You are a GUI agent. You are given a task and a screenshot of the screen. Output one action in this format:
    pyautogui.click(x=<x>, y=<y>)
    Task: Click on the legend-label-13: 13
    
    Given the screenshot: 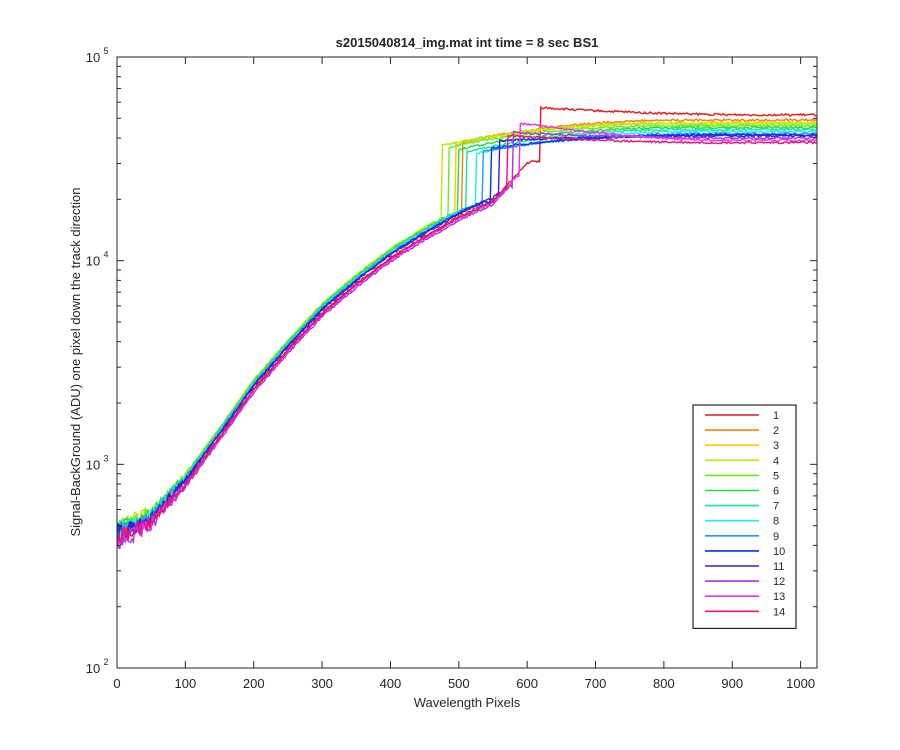 What is the action you would take?
    pyautogui.click(x=779, y=597)
    